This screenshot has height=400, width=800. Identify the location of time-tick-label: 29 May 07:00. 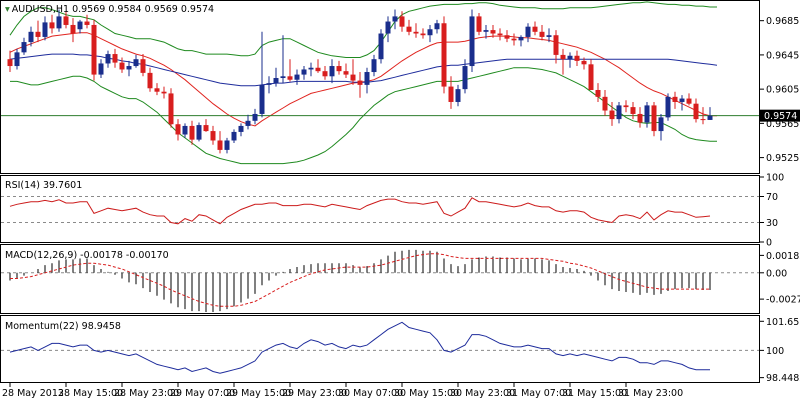
(202, 393).